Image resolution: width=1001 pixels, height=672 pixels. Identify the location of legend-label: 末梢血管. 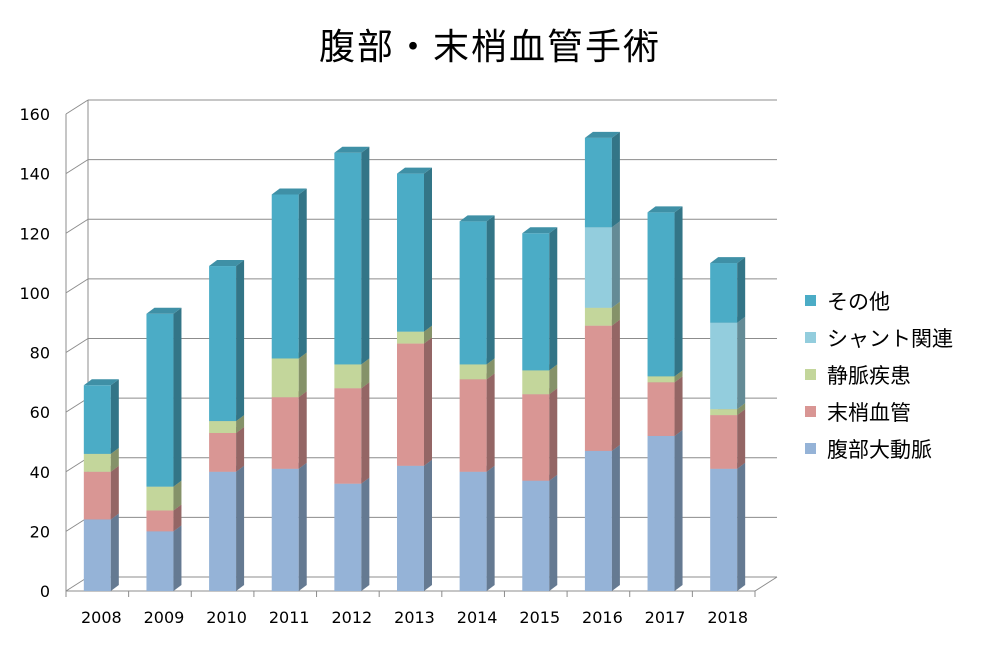
(869, 413).